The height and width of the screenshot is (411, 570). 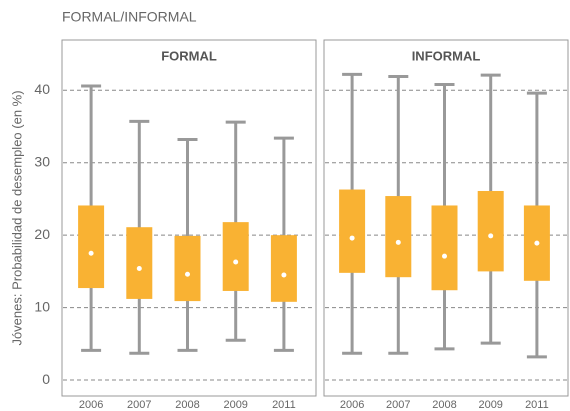 What do you see at coordinates (189, 55) in the screenshot?
I see `panel-title: FORMAL` at bounding box center [189, 55].